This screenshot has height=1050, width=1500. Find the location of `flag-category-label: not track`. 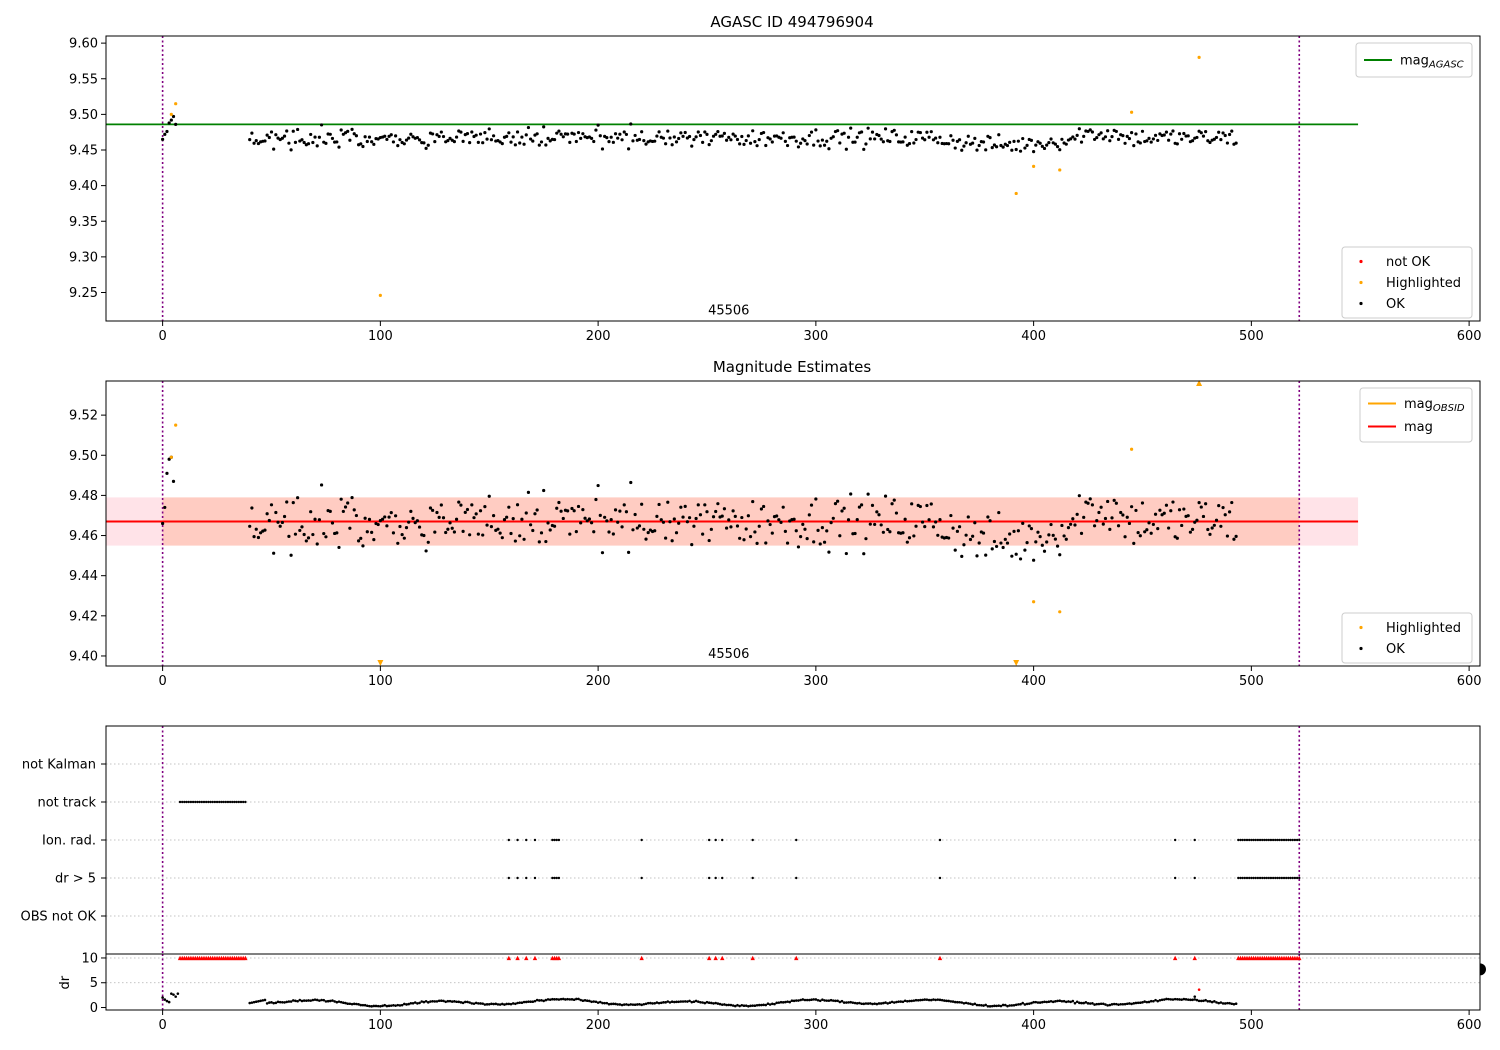

flag-category-label: not track is located at coordinates (66, 803).